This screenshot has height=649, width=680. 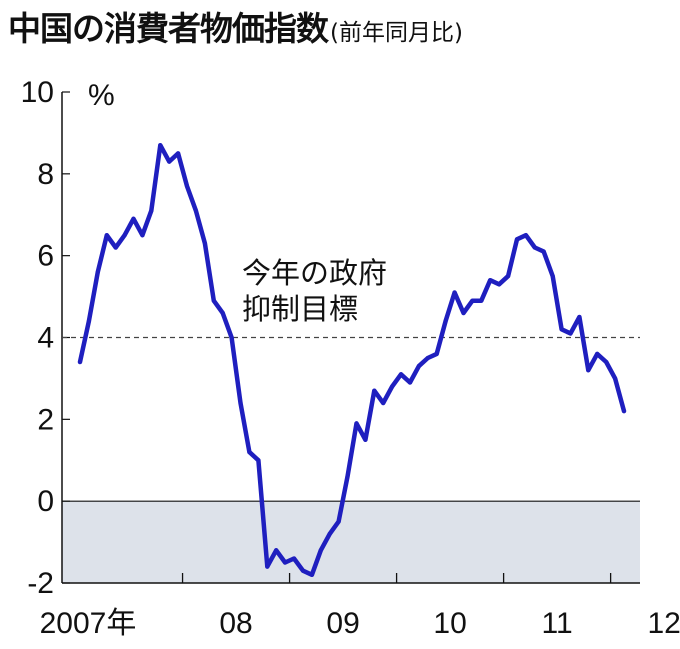 I want to click on negative-region-band, so click(x=351, y=542).